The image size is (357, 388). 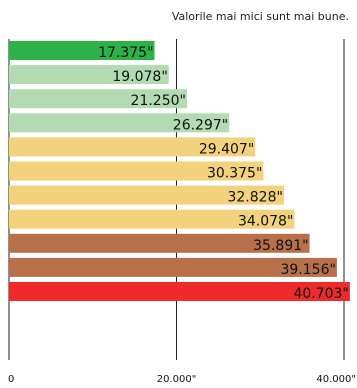 I want to click on x-tick-label: 20.000", so click(x=177, y=379).